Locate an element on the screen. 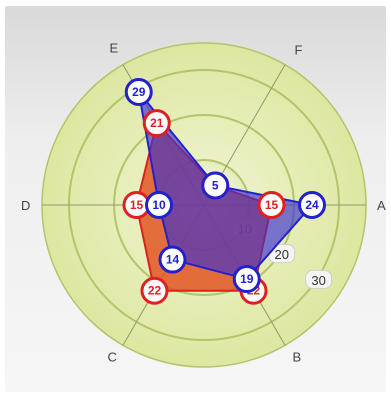 This screenshot has width=391, height=397. radial-tick-label: 30 is located at coordinates (318, 280).